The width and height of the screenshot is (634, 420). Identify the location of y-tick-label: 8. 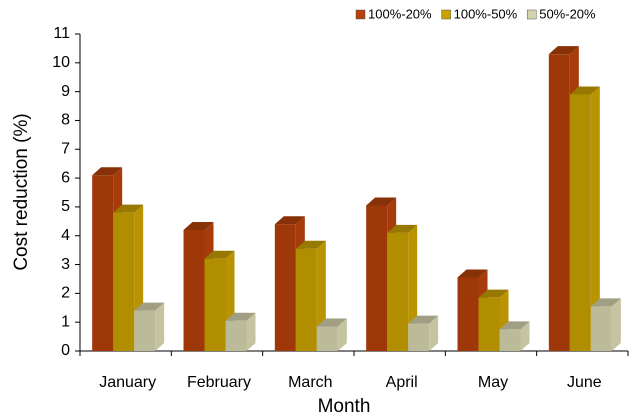
(65, 120).